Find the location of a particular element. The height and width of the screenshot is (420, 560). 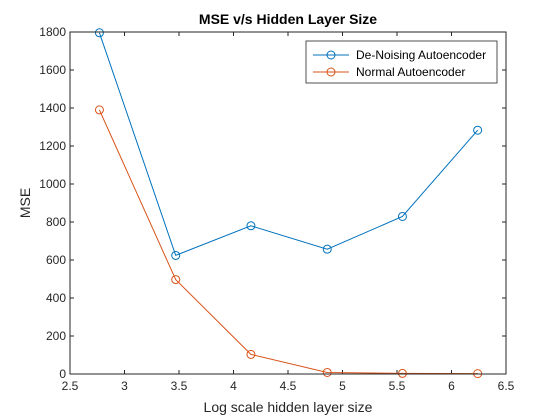

legend-label-0: De-Noising Autoencoder is located at coordinates (421, 55).